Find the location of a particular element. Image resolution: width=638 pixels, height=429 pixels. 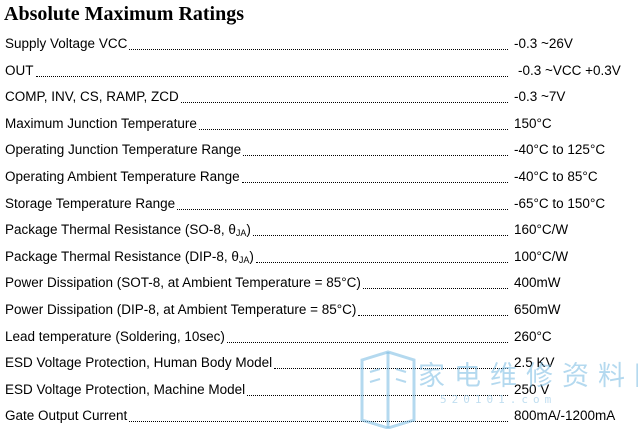

section-title: Absolute Maximum Ratings is located at coordinates (124, 14).